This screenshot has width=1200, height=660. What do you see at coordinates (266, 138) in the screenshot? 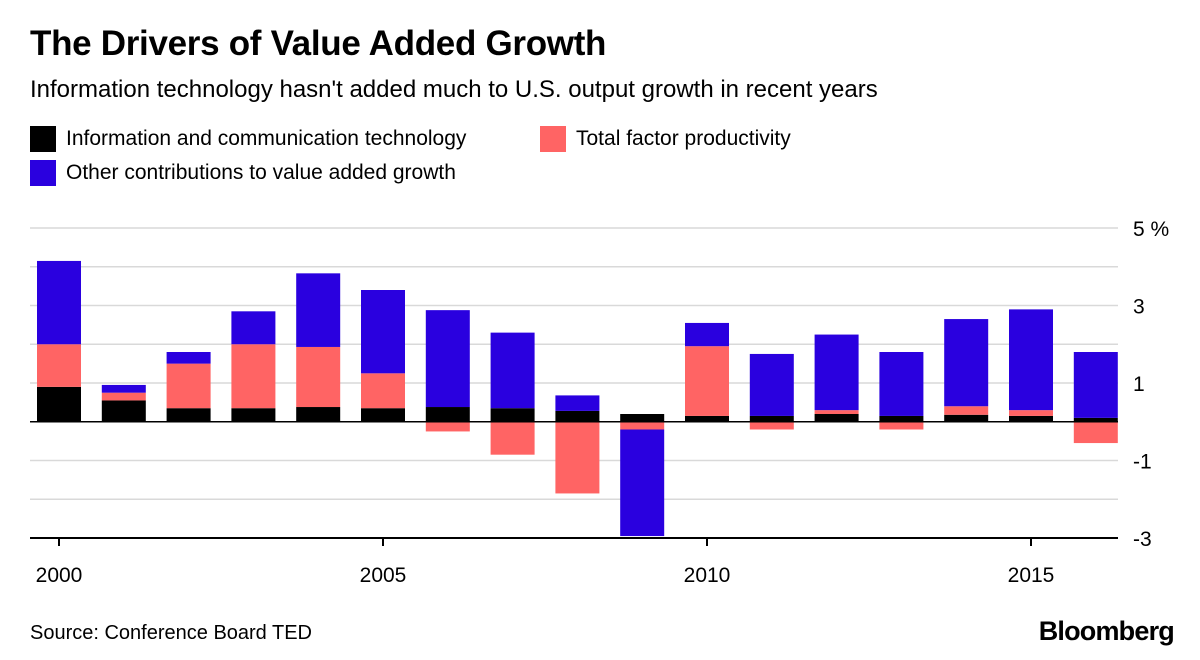
I see `legend-label-ict: Information and communication technology` at bounding box center [266, 138].